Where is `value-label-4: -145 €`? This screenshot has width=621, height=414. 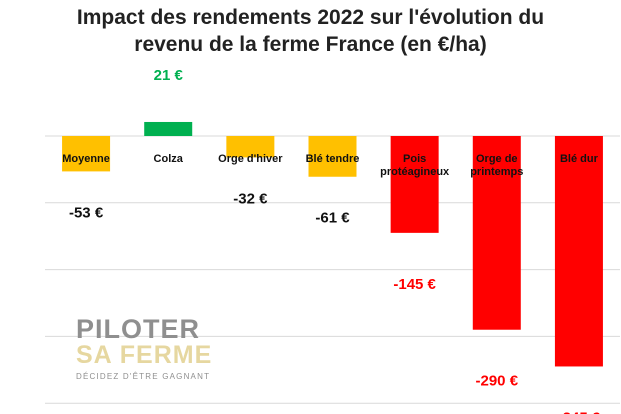
value-label-4: -145 € is located at coordinates (414, 284).